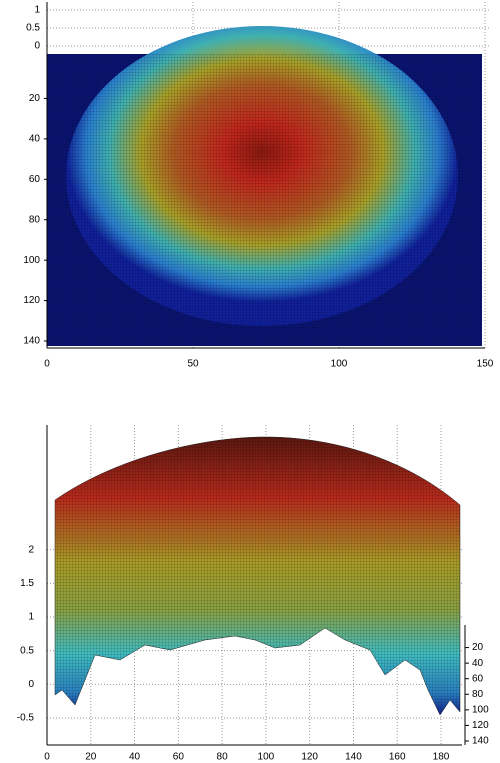  What do you see at coordinates (397, 757) in the screenshot?
I see `x-tick-label: 160` at bounding box center [397, 757].